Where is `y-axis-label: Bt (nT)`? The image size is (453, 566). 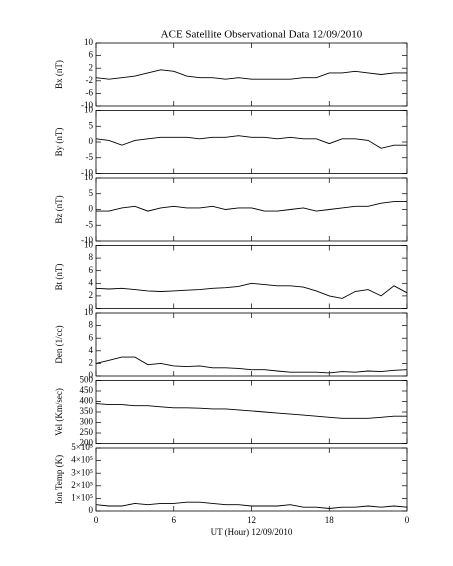 y-axis-label: Bt (nT) is located at coordinates (59, 277).